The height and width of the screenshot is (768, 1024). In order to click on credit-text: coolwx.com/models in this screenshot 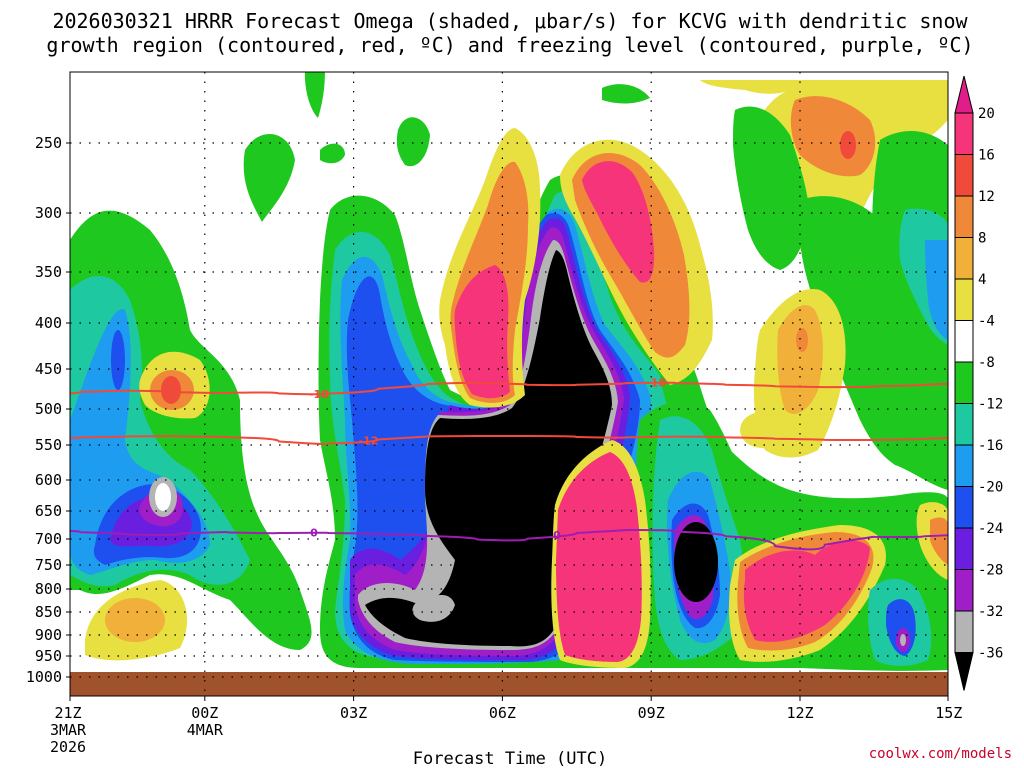, I will do `click(940, 754)`.